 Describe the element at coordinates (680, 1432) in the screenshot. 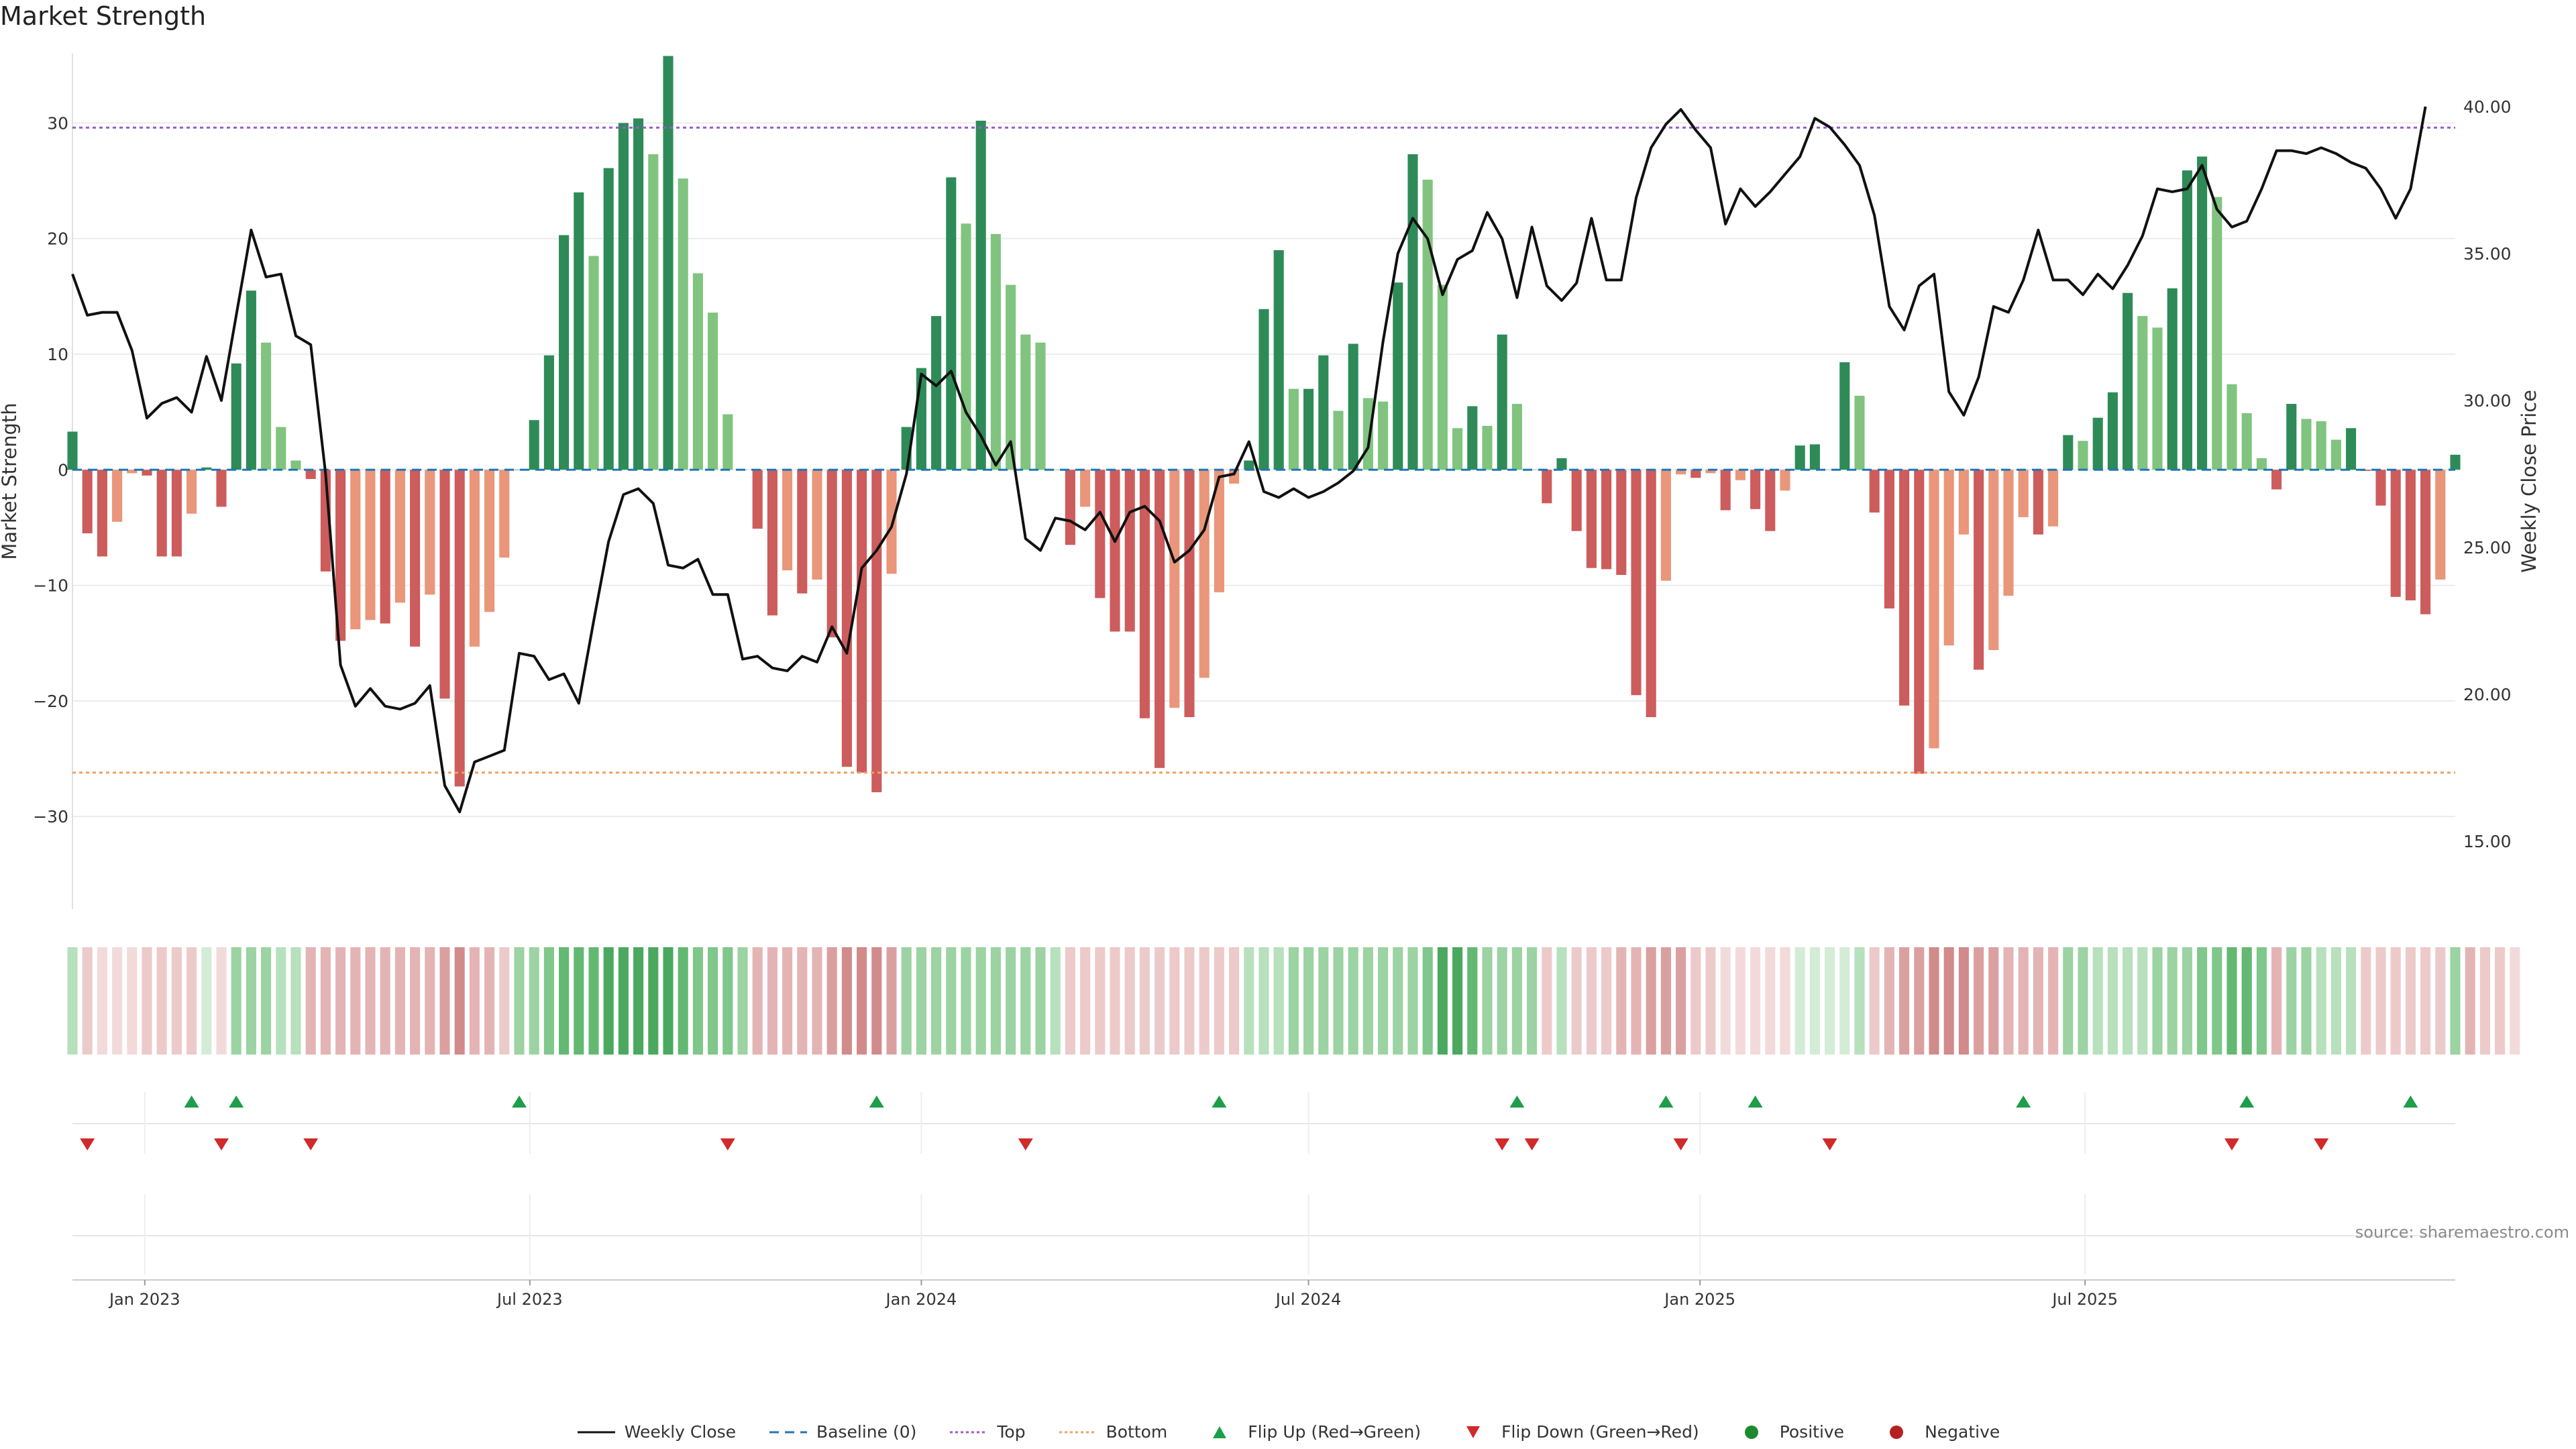

I see `legend-label: Weekly Close` at that location.